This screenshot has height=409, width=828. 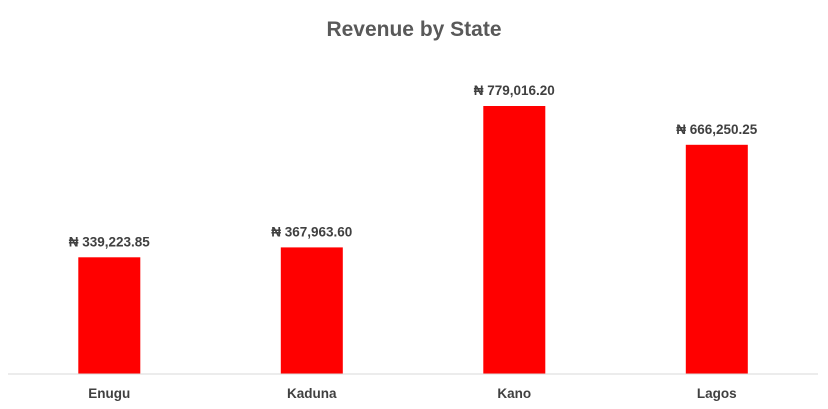 What do you see at coordinates (311, 310) in the screenshot?
I see `bar-kaduna` at bounding box center [311, 310].